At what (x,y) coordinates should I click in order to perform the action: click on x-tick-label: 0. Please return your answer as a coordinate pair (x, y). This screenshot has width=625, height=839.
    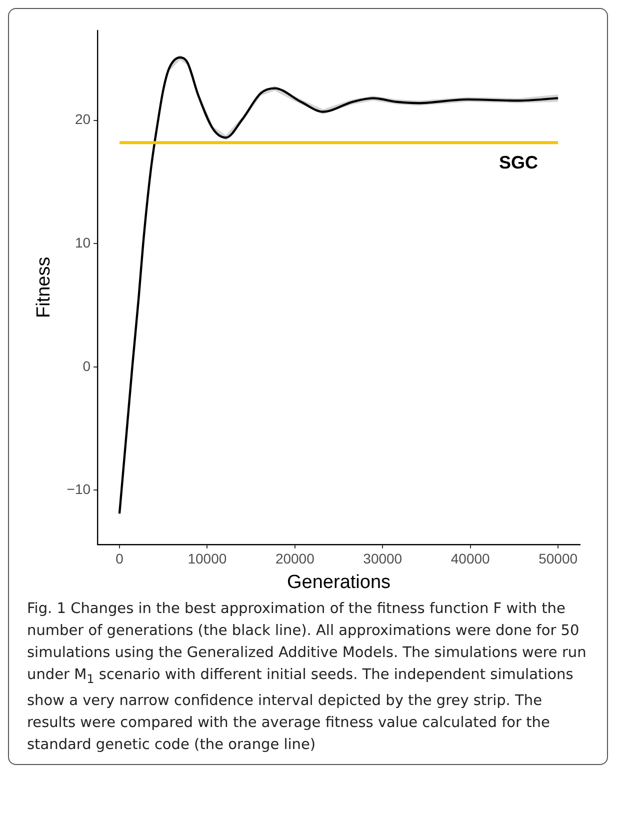
    Looking at the image, I should click on (120, 558).